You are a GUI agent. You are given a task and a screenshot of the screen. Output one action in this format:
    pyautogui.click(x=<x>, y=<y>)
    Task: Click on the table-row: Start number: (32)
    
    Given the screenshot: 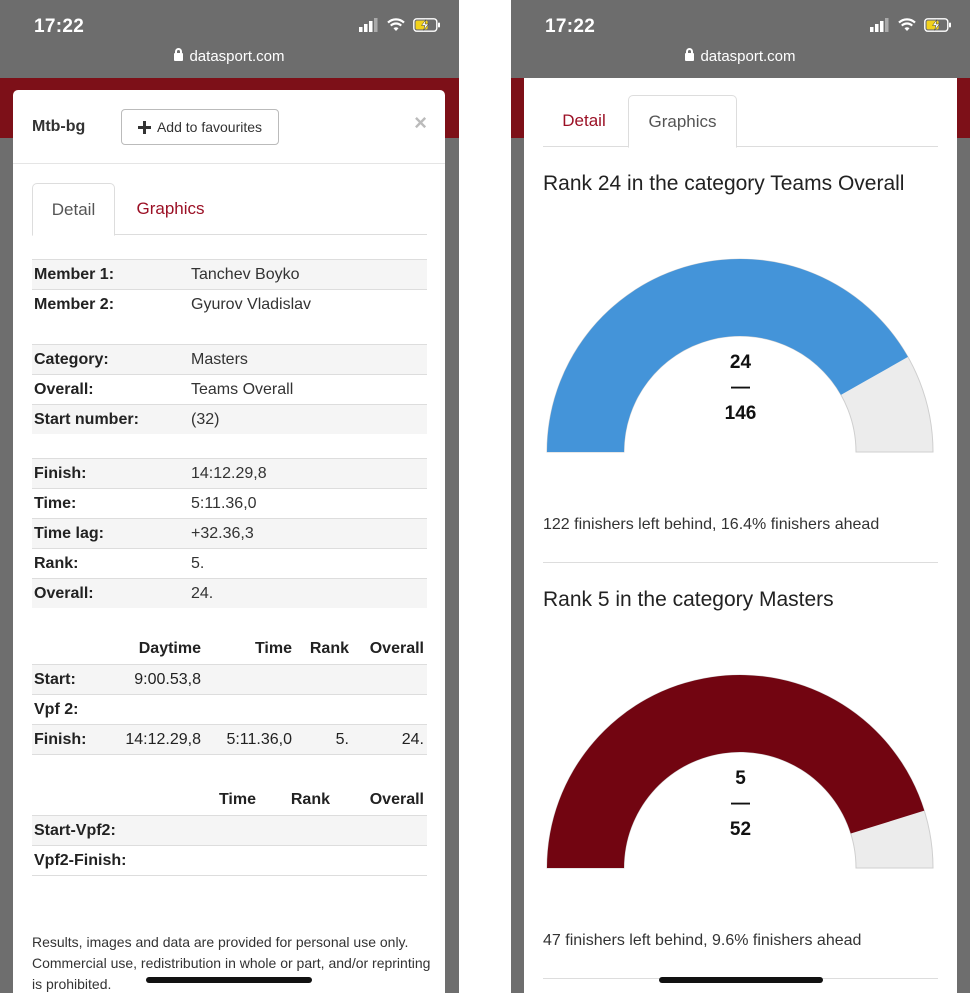 What is the action you would take?
    pyautogui.click(x=229, y=419)
    